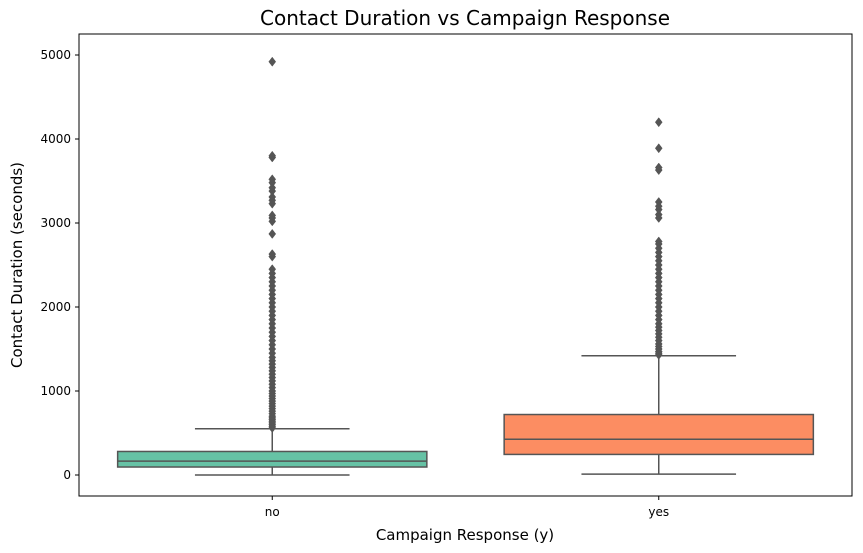  Describe the element at coordinates (67, 475) in the screenshot. I see `y-tick-label: 0` at that location.